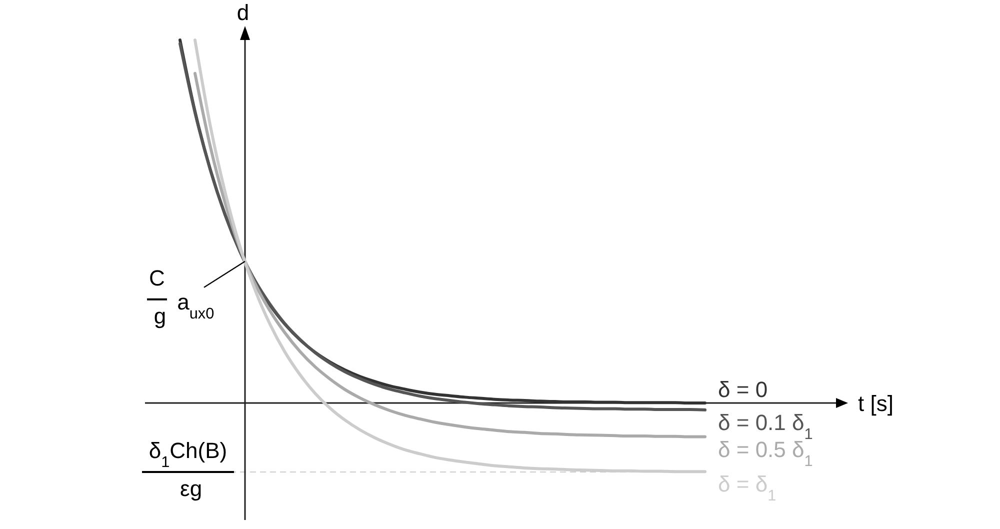  I want to click on text: t [s], so click(876, 403).